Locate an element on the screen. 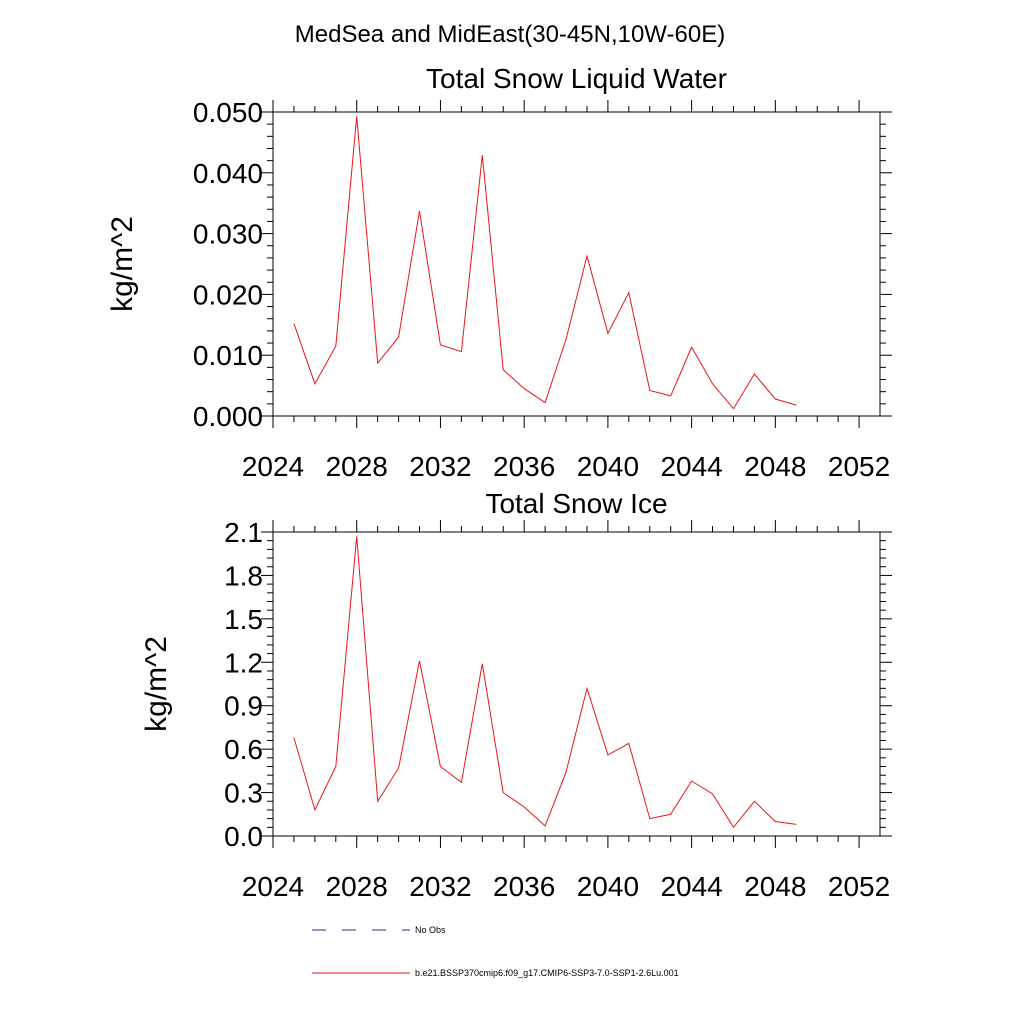 Image resolution: width=1024 pixels, height=1024 pixels. y-tick-label: 0.010 is located at coordinates (228, 355).